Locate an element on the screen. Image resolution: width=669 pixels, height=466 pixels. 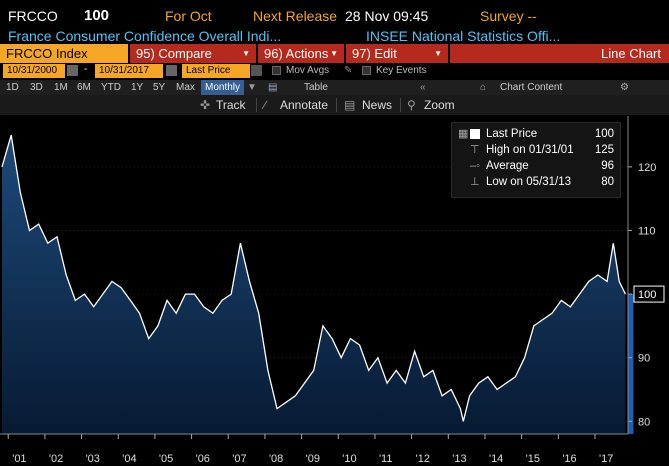
start-date-input: 10/31/2000 is located at coordinates (34, 71).